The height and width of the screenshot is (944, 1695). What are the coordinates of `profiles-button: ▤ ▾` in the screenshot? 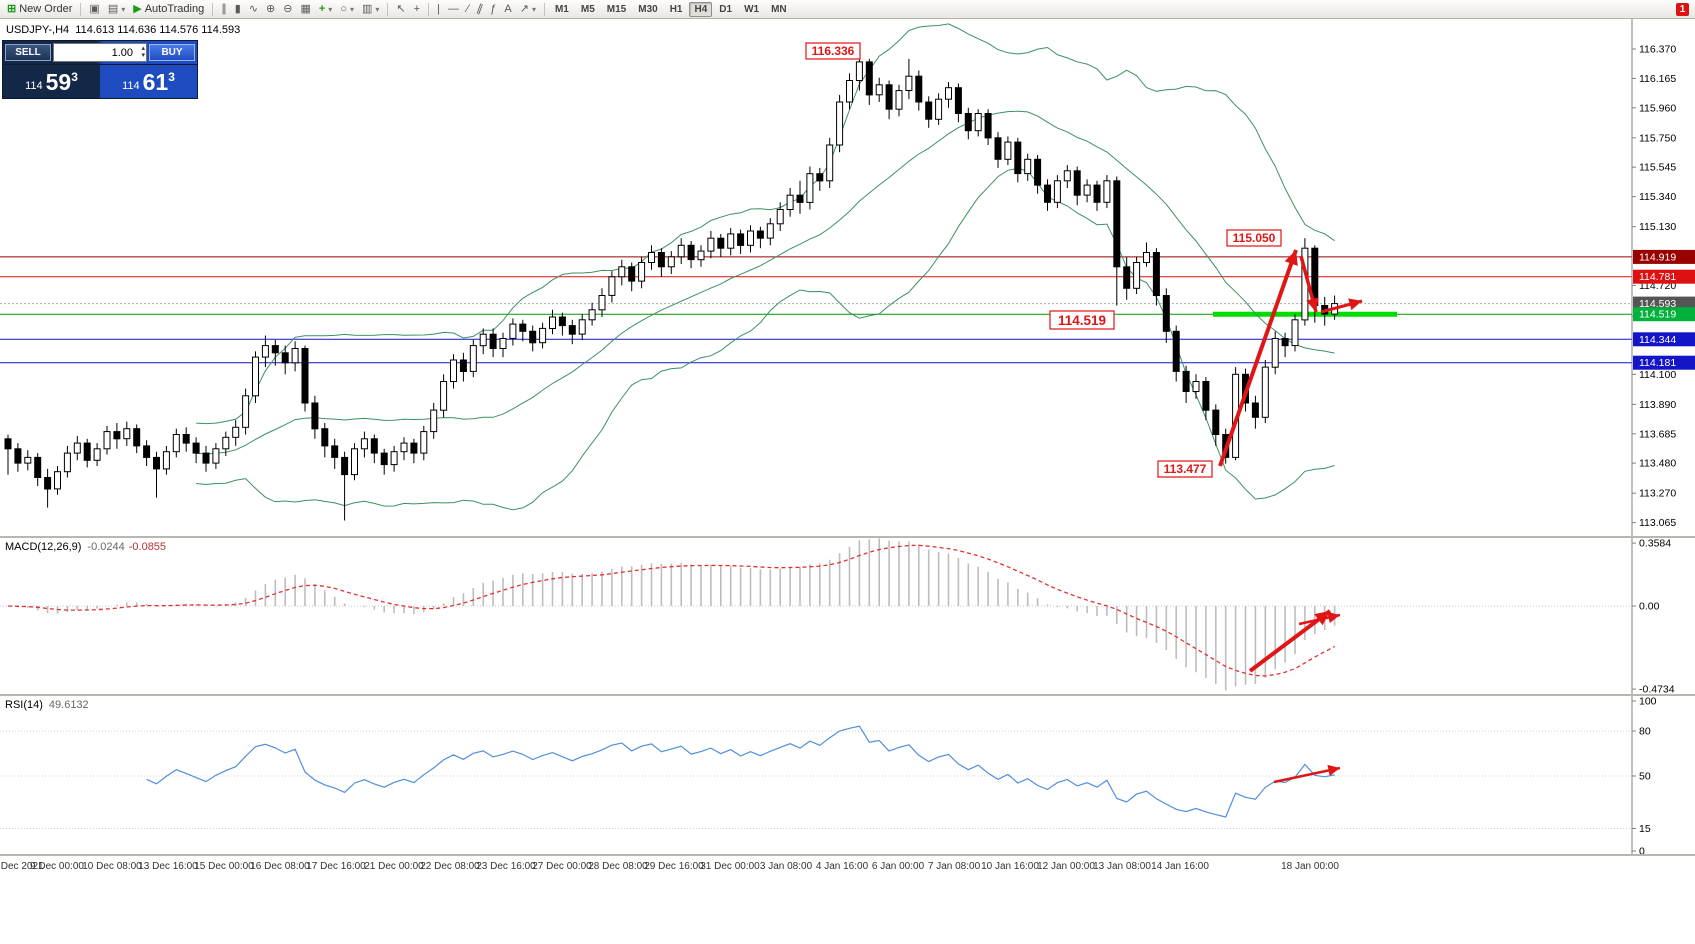 It's located at (116, 9).